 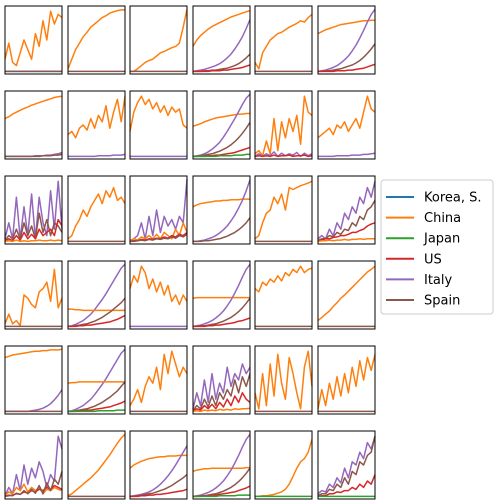 I want to click on legend-entry: China, so click(x=423, y=218).